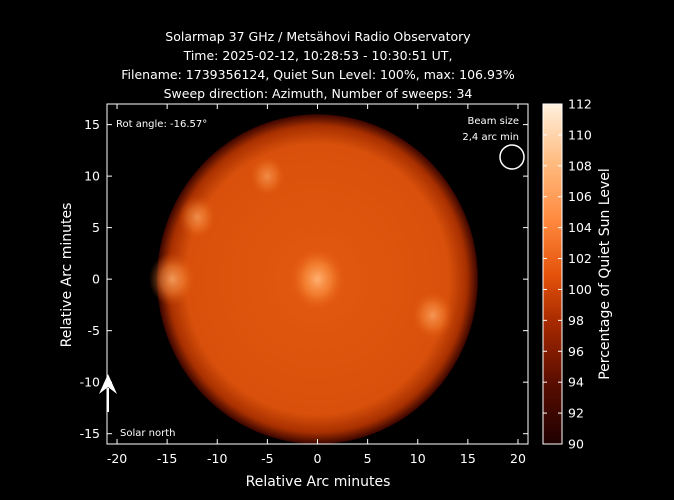 Image resolution: width=674 pixels, height=500 pixels. I want to click on colorbar-tick-label: 110, so click(580, 134).